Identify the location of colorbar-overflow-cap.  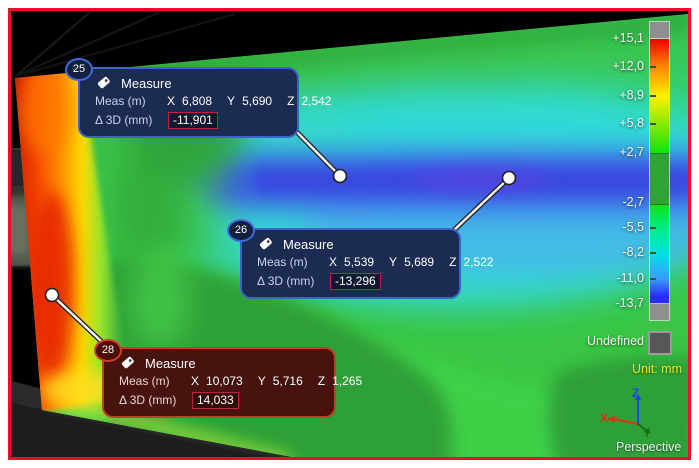
(659, 30).